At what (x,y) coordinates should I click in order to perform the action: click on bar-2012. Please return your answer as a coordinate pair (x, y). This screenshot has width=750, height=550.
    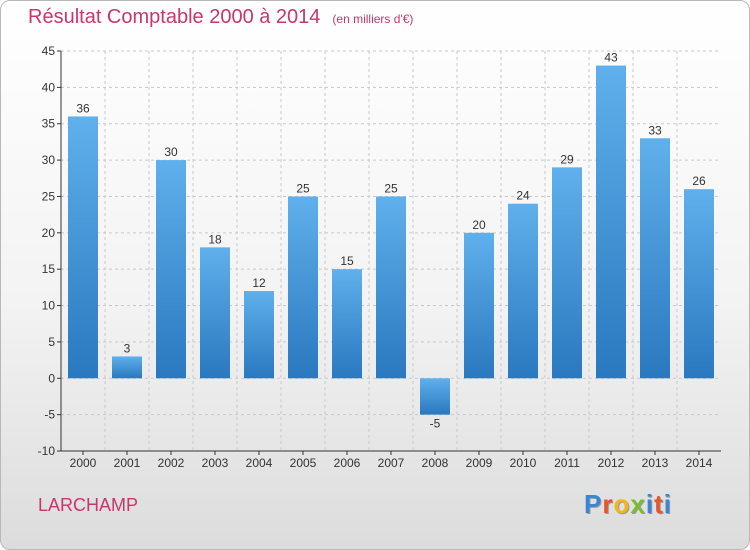
    Looking at the image, I should click on (611, 222).